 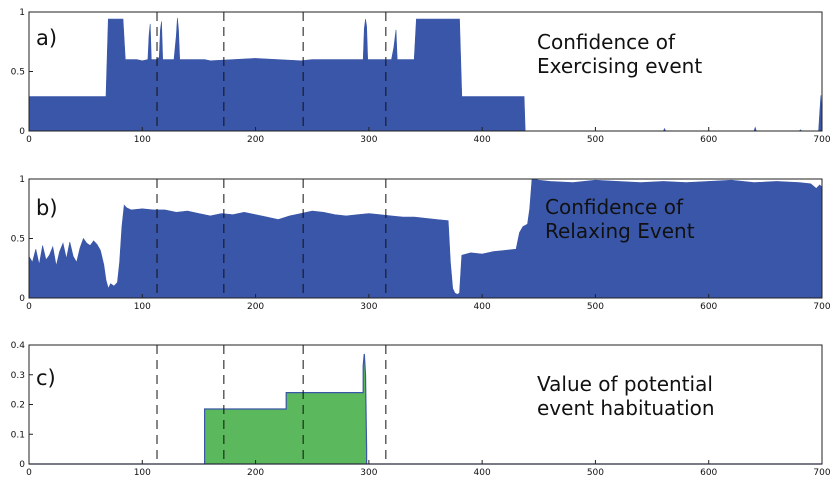 I want to click on panel-title-line-1: Exercising event, so click(x=619, y=66).